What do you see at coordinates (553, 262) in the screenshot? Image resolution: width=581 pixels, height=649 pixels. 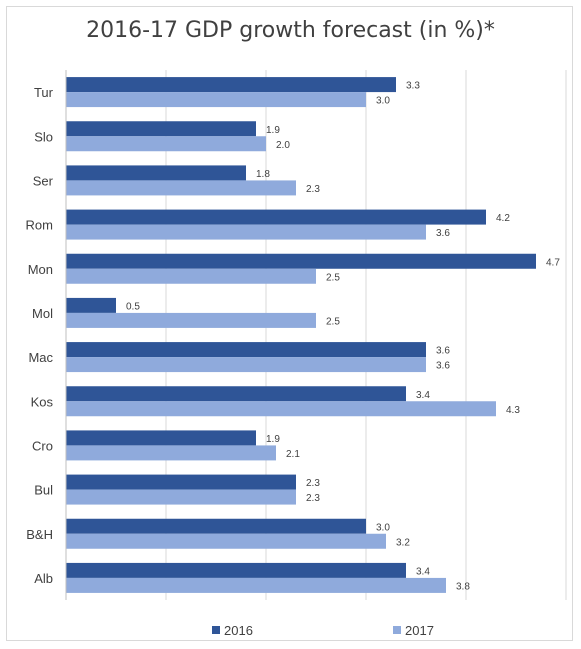 I see `data-label: 4.7` at bounding box center [553, 262].